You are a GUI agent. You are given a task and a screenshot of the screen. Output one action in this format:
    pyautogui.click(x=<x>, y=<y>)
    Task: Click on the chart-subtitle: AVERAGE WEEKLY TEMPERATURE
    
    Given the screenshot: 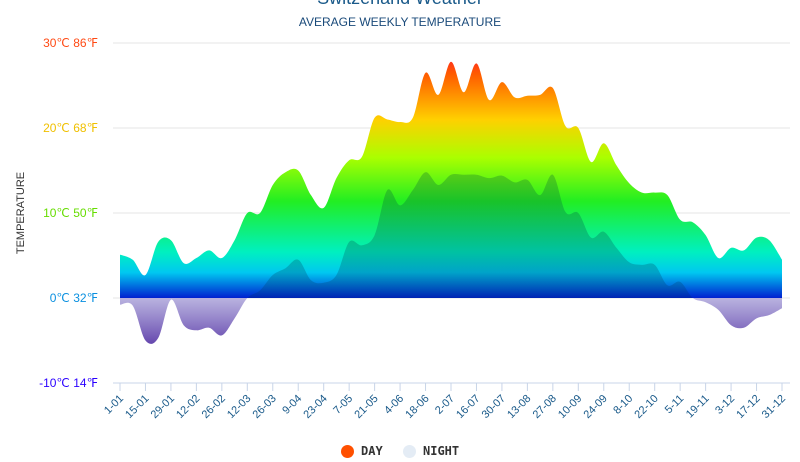 What is the action you would take?
    pyautogui.click(x=400, y=22)
    